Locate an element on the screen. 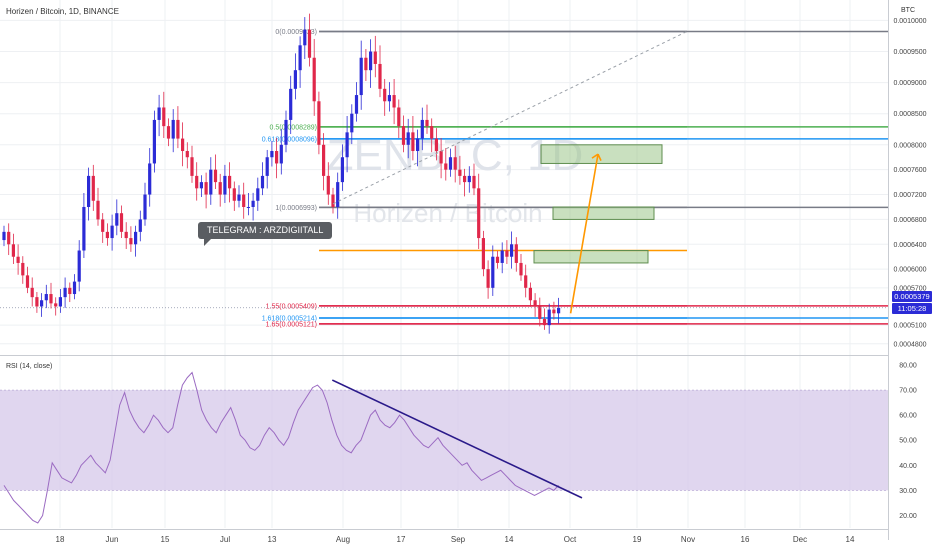 This screenshot has width=932, height=550. rsi-title: RSI (14, close) is located at coordinates (29, 366).